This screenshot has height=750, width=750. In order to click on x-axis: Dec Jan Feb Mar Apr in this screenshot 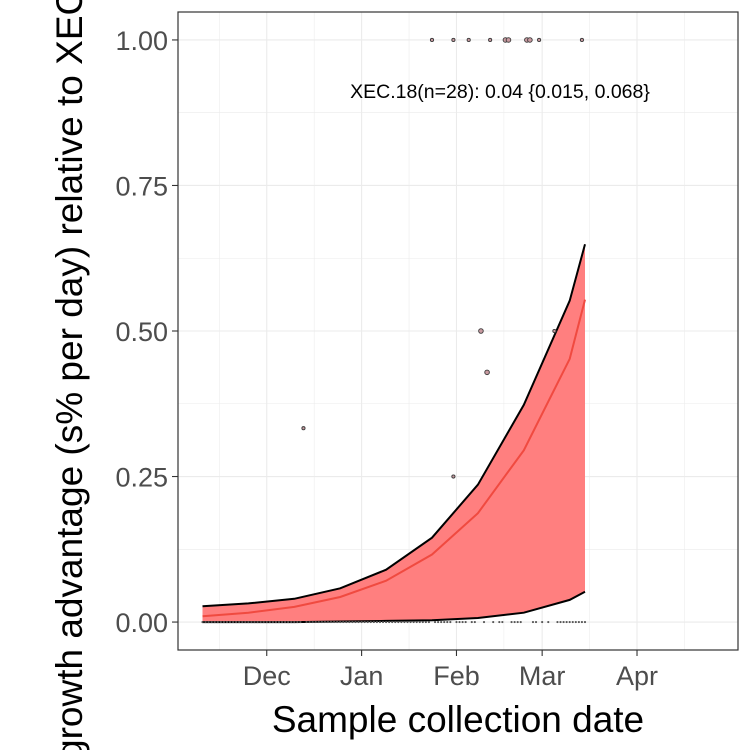, I will do `click(450, 670)`.